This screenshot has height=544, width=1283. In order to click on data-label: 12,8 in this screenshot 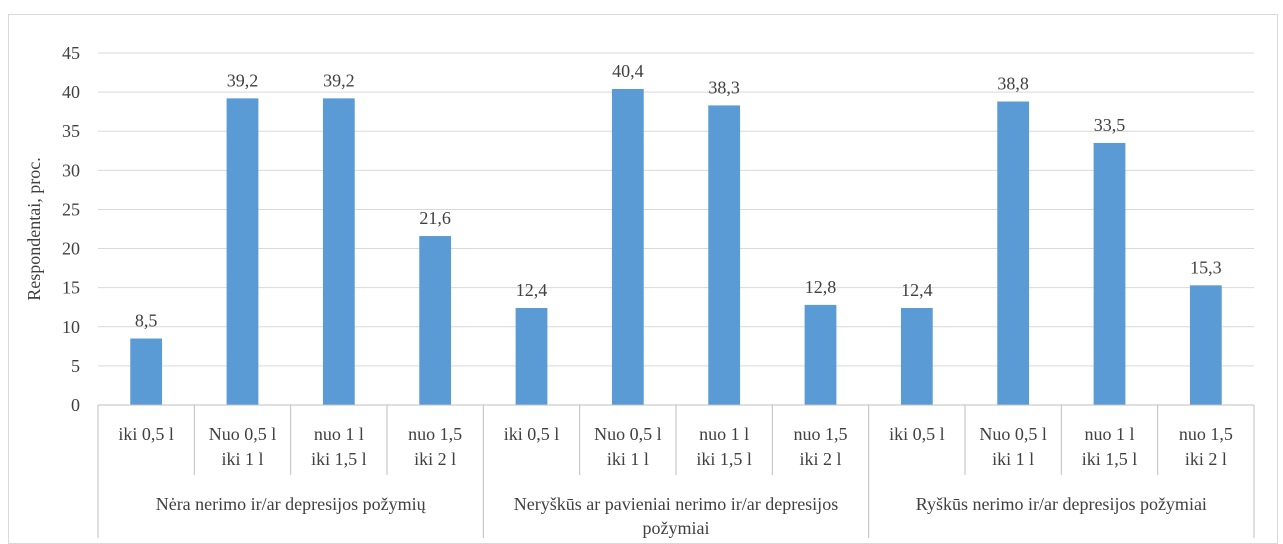, I will do `click(821, 287)`.